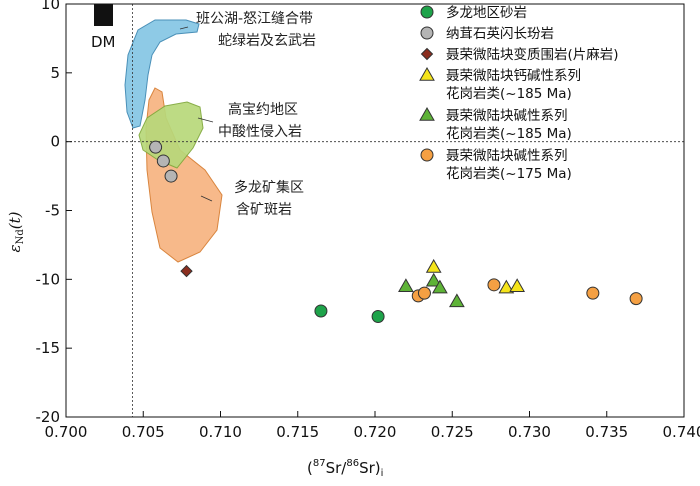 The image size is (700, 486). Describe the element at coordinates (15, 220) in the screenshot. I see `y-axis-title-end: (t)` at that location.